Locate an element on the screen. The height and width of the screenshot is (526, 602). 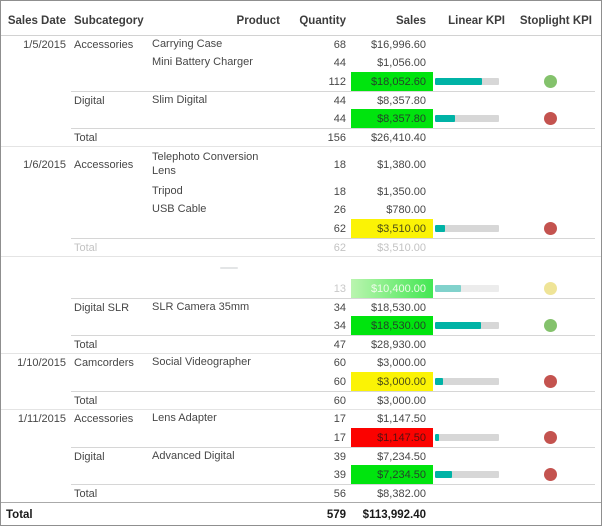
table-row is located at coordinates (301, 268).